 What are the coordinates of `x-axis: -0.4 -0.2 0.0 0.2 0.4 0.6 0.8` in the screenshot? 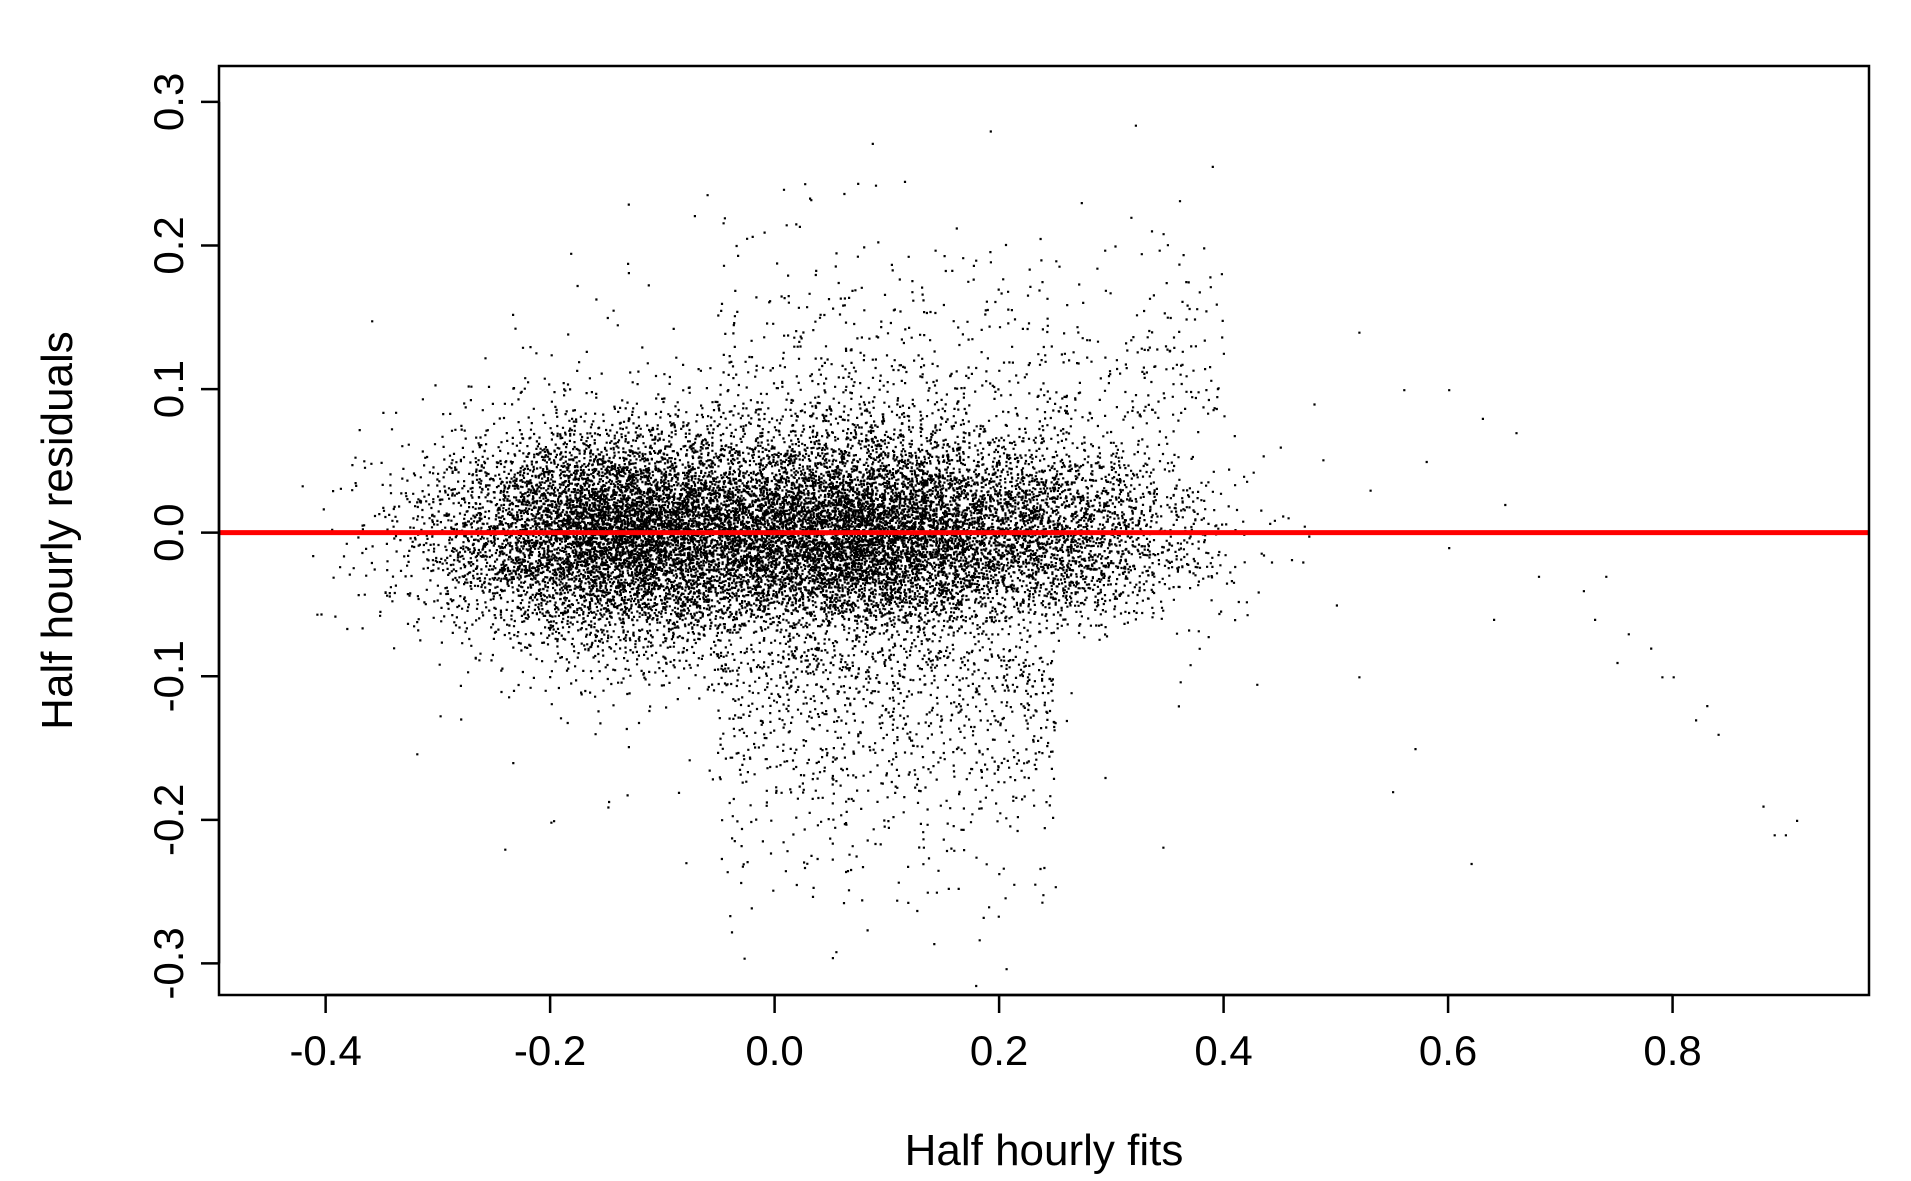 It's located at (995, 1033).